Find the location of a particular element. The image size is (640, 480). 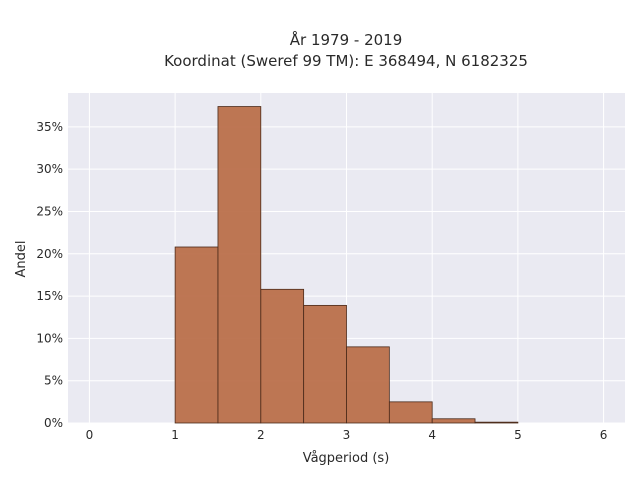

x-tick-label: 4 is located at coordinates (432, 435).